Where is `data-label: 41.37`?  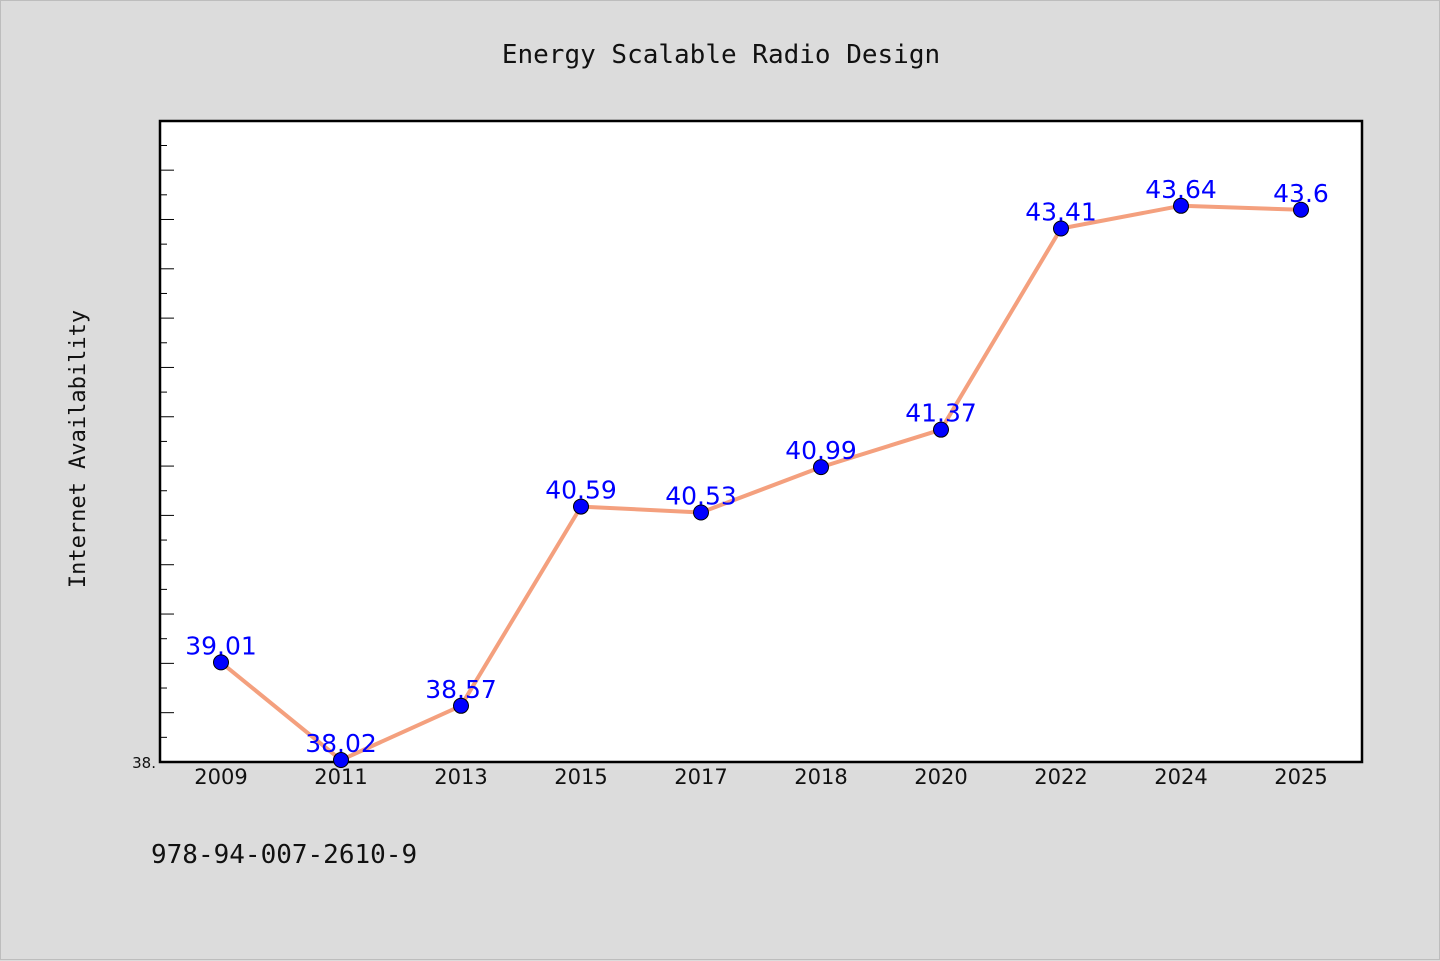 data-label: 41.37 is located at coordinates (941, 413).